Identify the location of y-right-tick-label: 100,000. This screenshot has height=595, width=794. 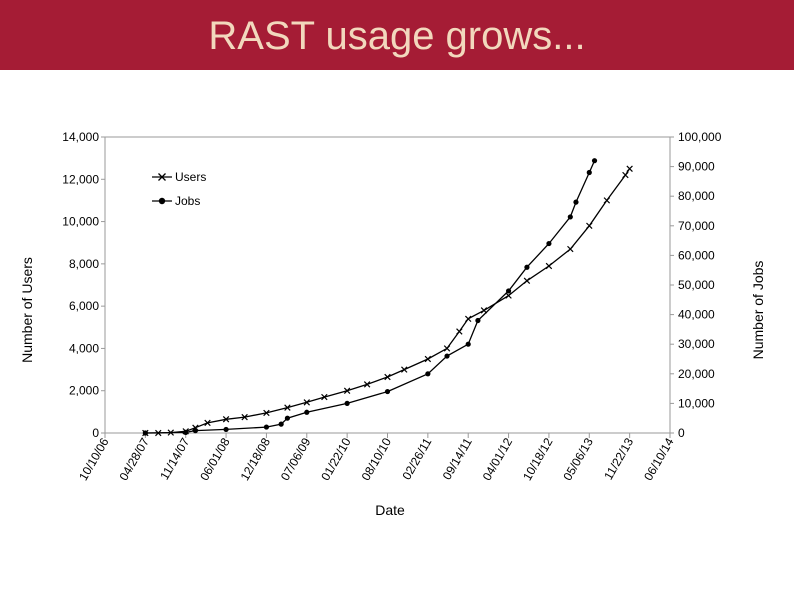
(700, 137).